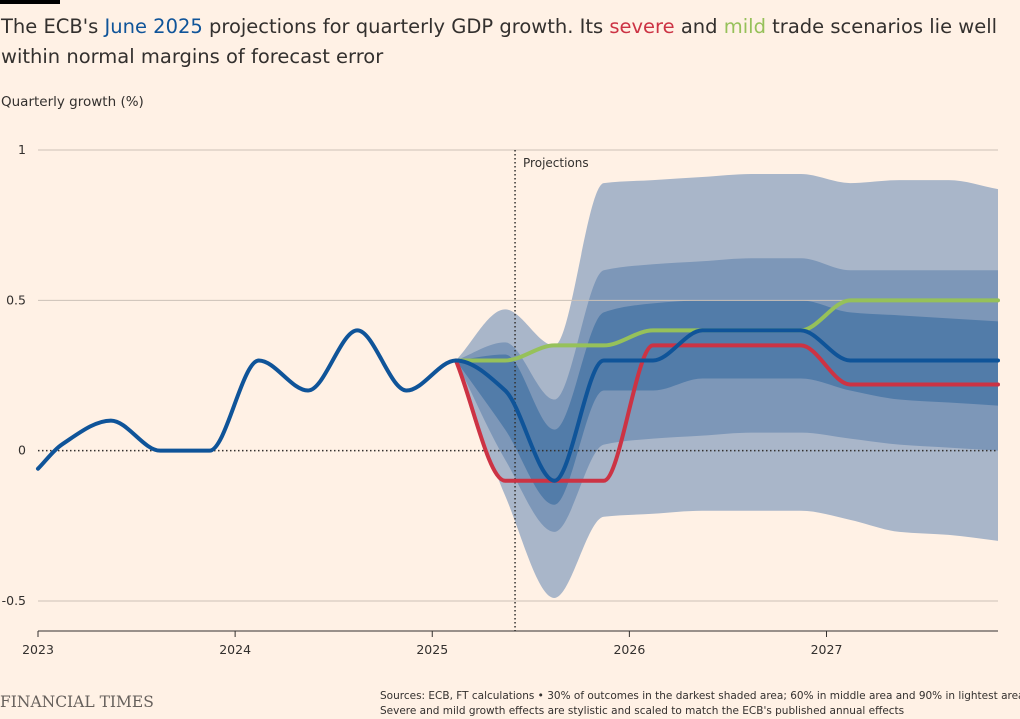 This screenshot has width=1020, height=719. I want to click on x-tick-label: 2026, so click(629, 649).